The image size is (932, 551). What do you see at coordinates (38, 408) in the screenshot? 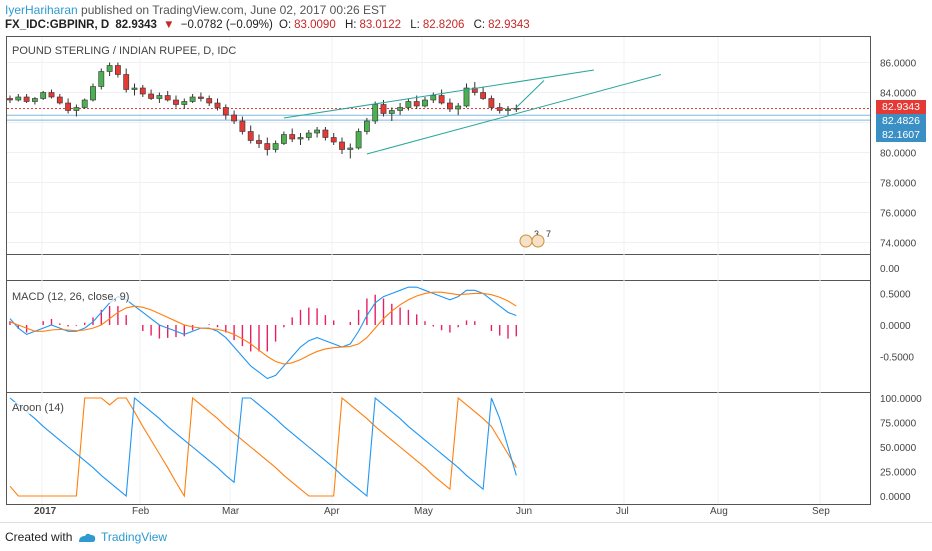
I see `aroon-pane-title: Aroon (14)` at bounding box center [38, 408].